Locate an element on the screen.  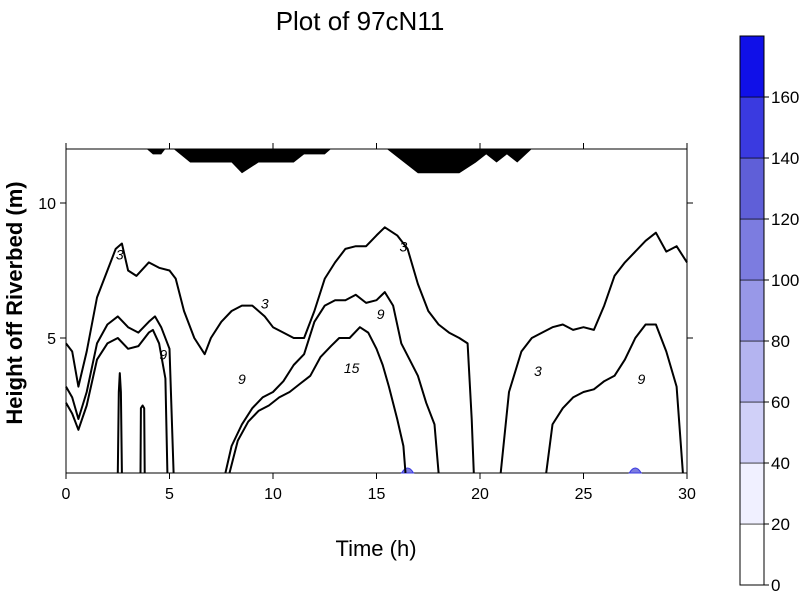
x-tick-label: 20 is located at coordinates (480, 494).